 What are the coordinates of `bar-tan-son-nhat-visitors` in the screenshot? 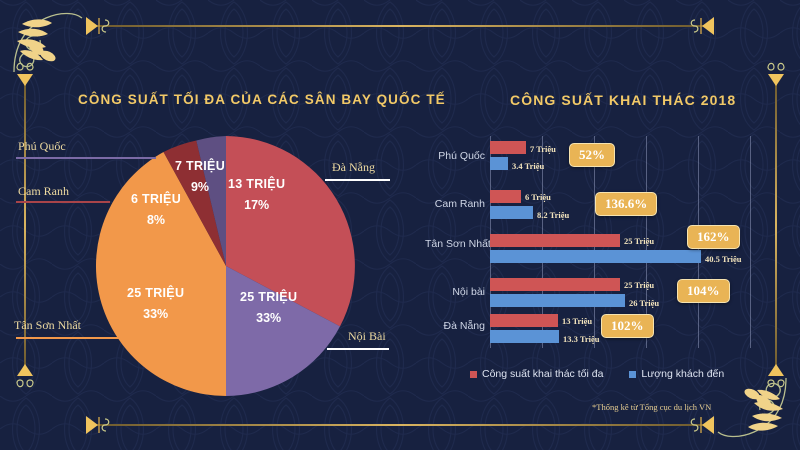 It's located at (595, 256).